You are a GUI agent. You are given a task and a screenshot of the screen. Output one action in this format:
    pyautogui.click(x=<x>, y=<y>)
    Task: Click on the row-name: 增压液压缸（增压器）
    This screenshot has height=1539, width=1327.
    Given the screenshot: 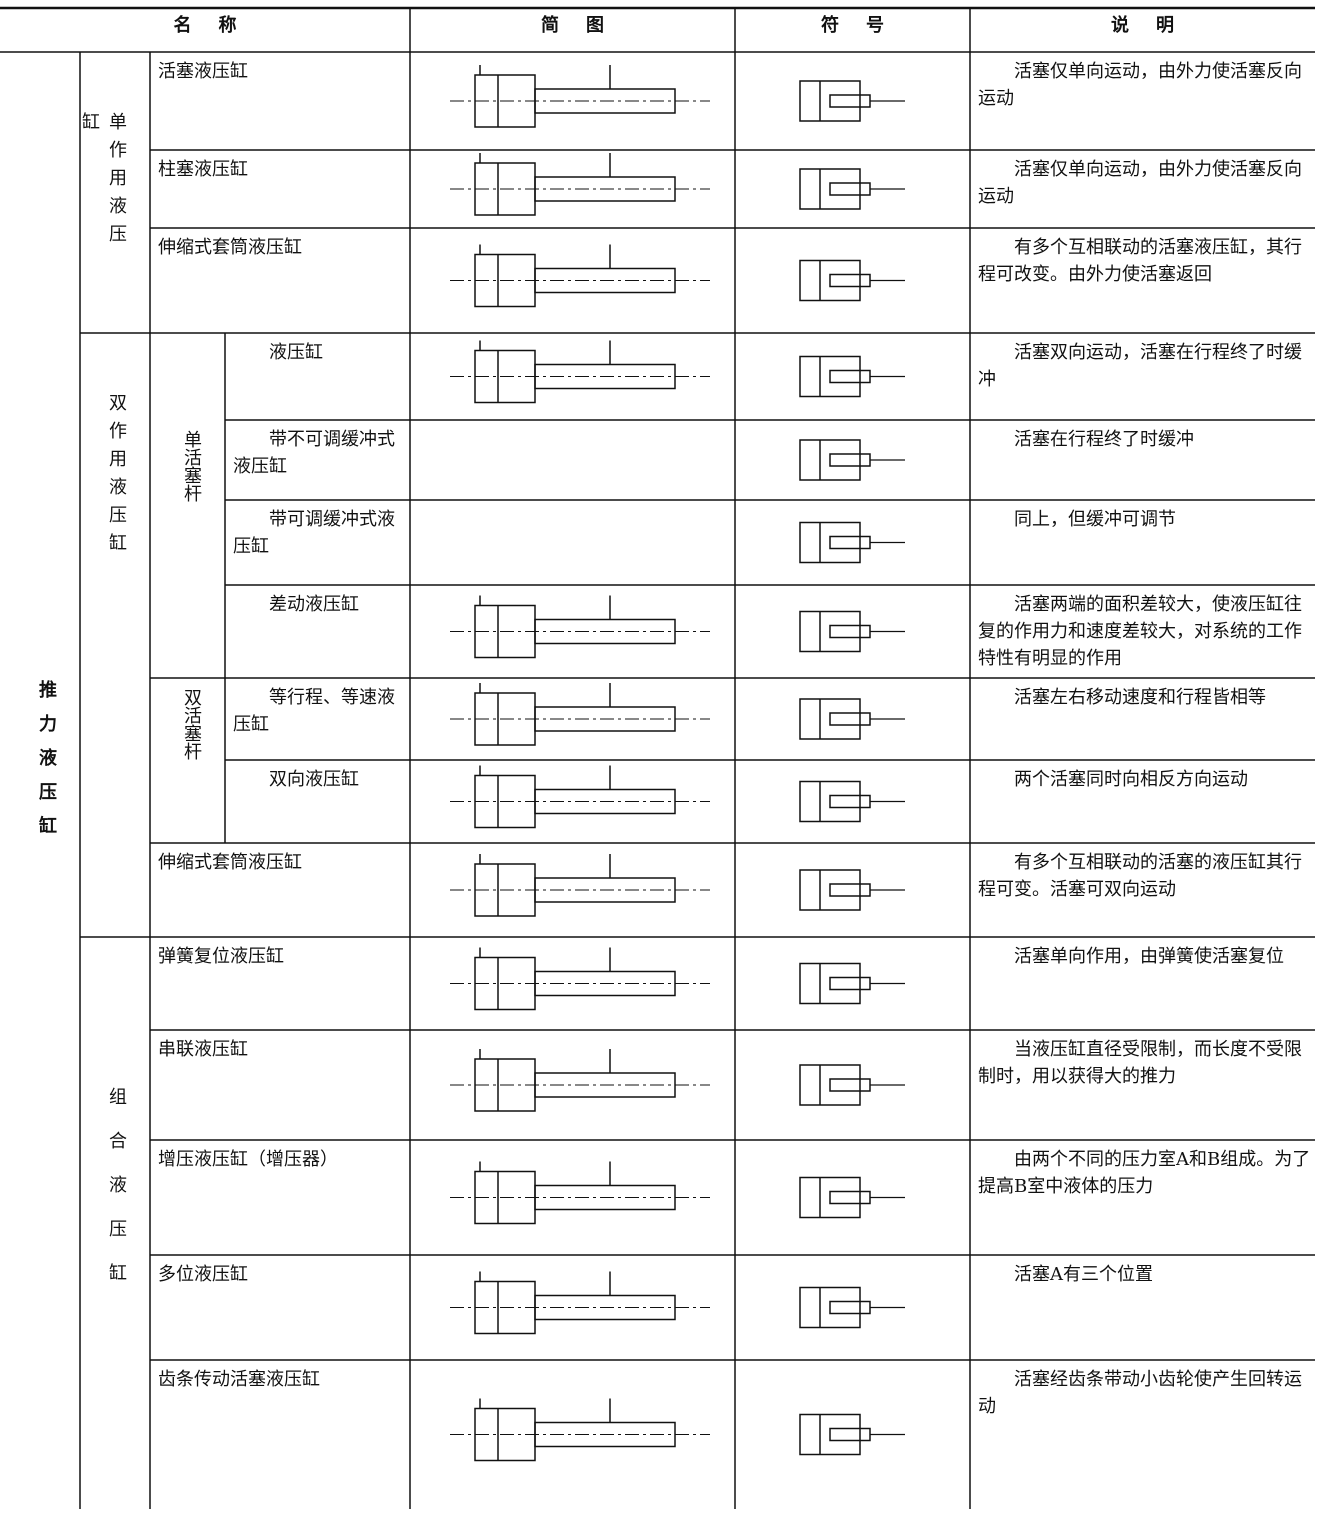 What is the action you would take?
    pyautogui.click(x=248, y=1159)
    